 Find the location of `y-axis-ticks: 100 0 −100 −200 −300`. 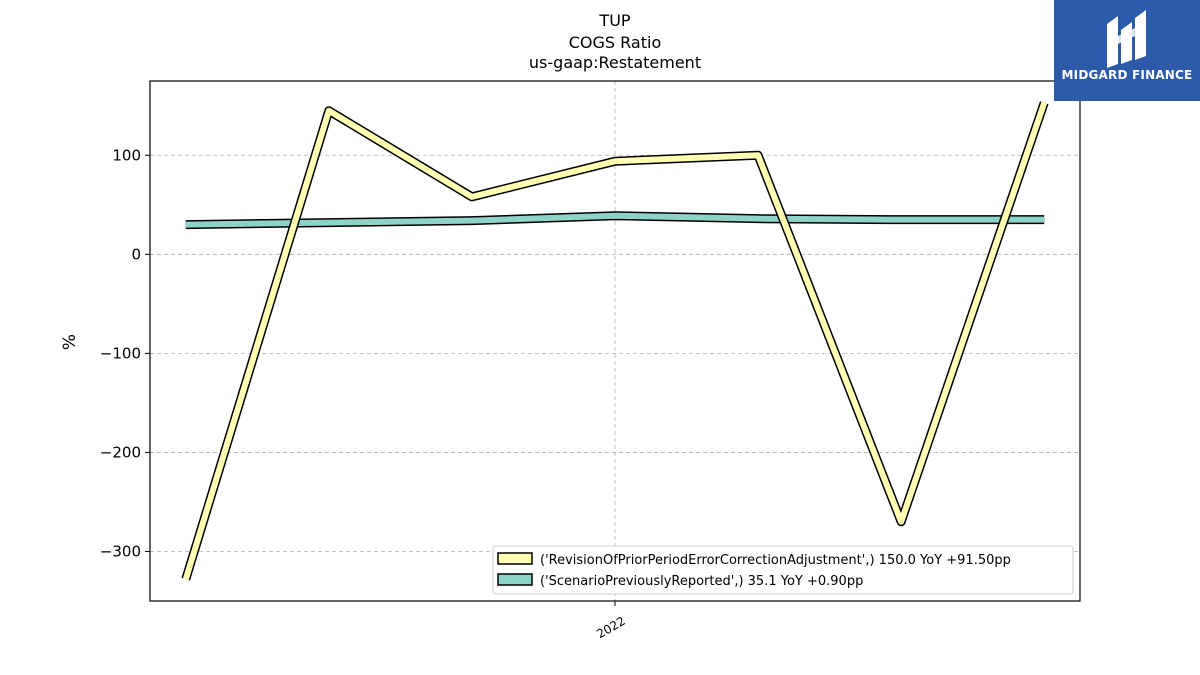

y-axis-ticks: 100 0 −100 −200 −300 is located at coordinates (125, 353).